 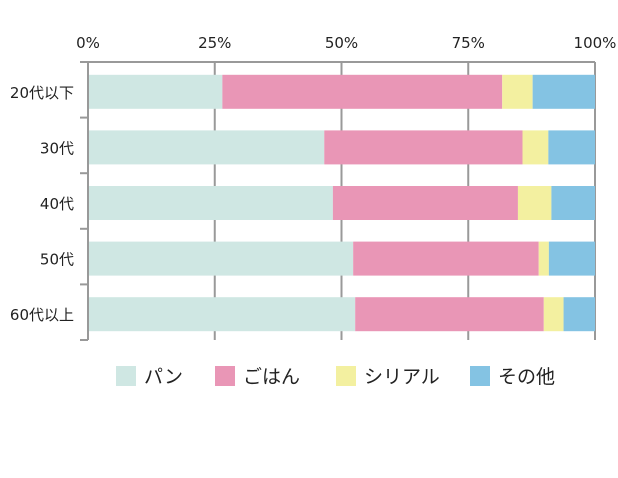 What do you see at coordinates (42, 315) in the screenshot?
I see `y-category-label: 60代以上` at bounding box center [42, 315].